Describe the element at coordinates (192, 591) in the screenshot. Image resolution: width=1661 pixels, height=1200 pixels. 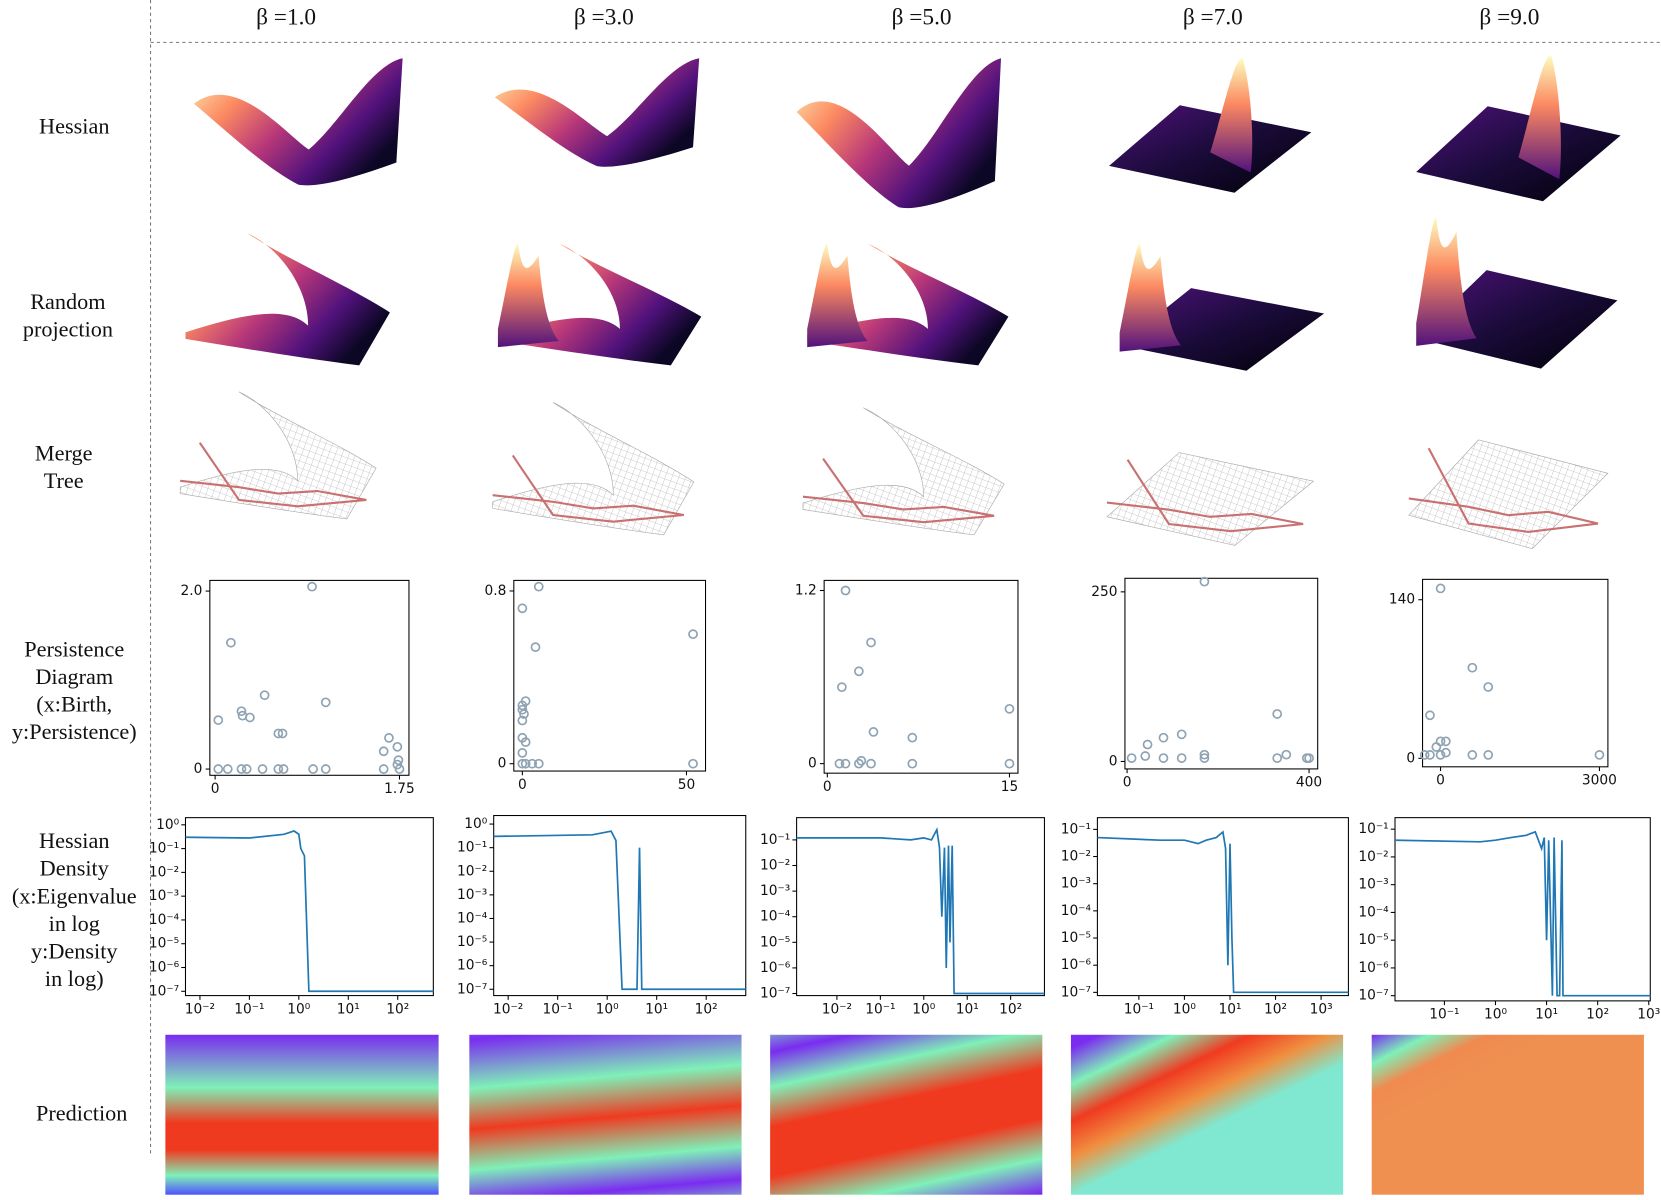
I see `y-tick-label: 2.0` at that location.